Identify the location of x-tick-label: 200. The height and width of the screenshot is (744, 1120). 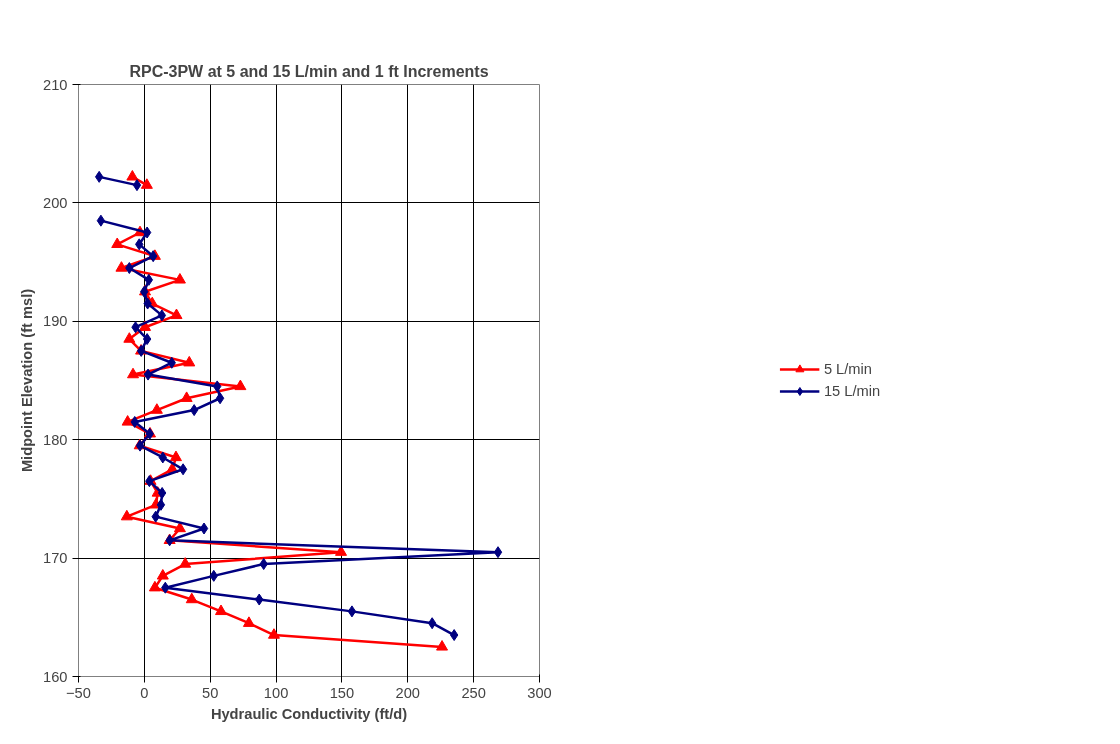
(408, 692).